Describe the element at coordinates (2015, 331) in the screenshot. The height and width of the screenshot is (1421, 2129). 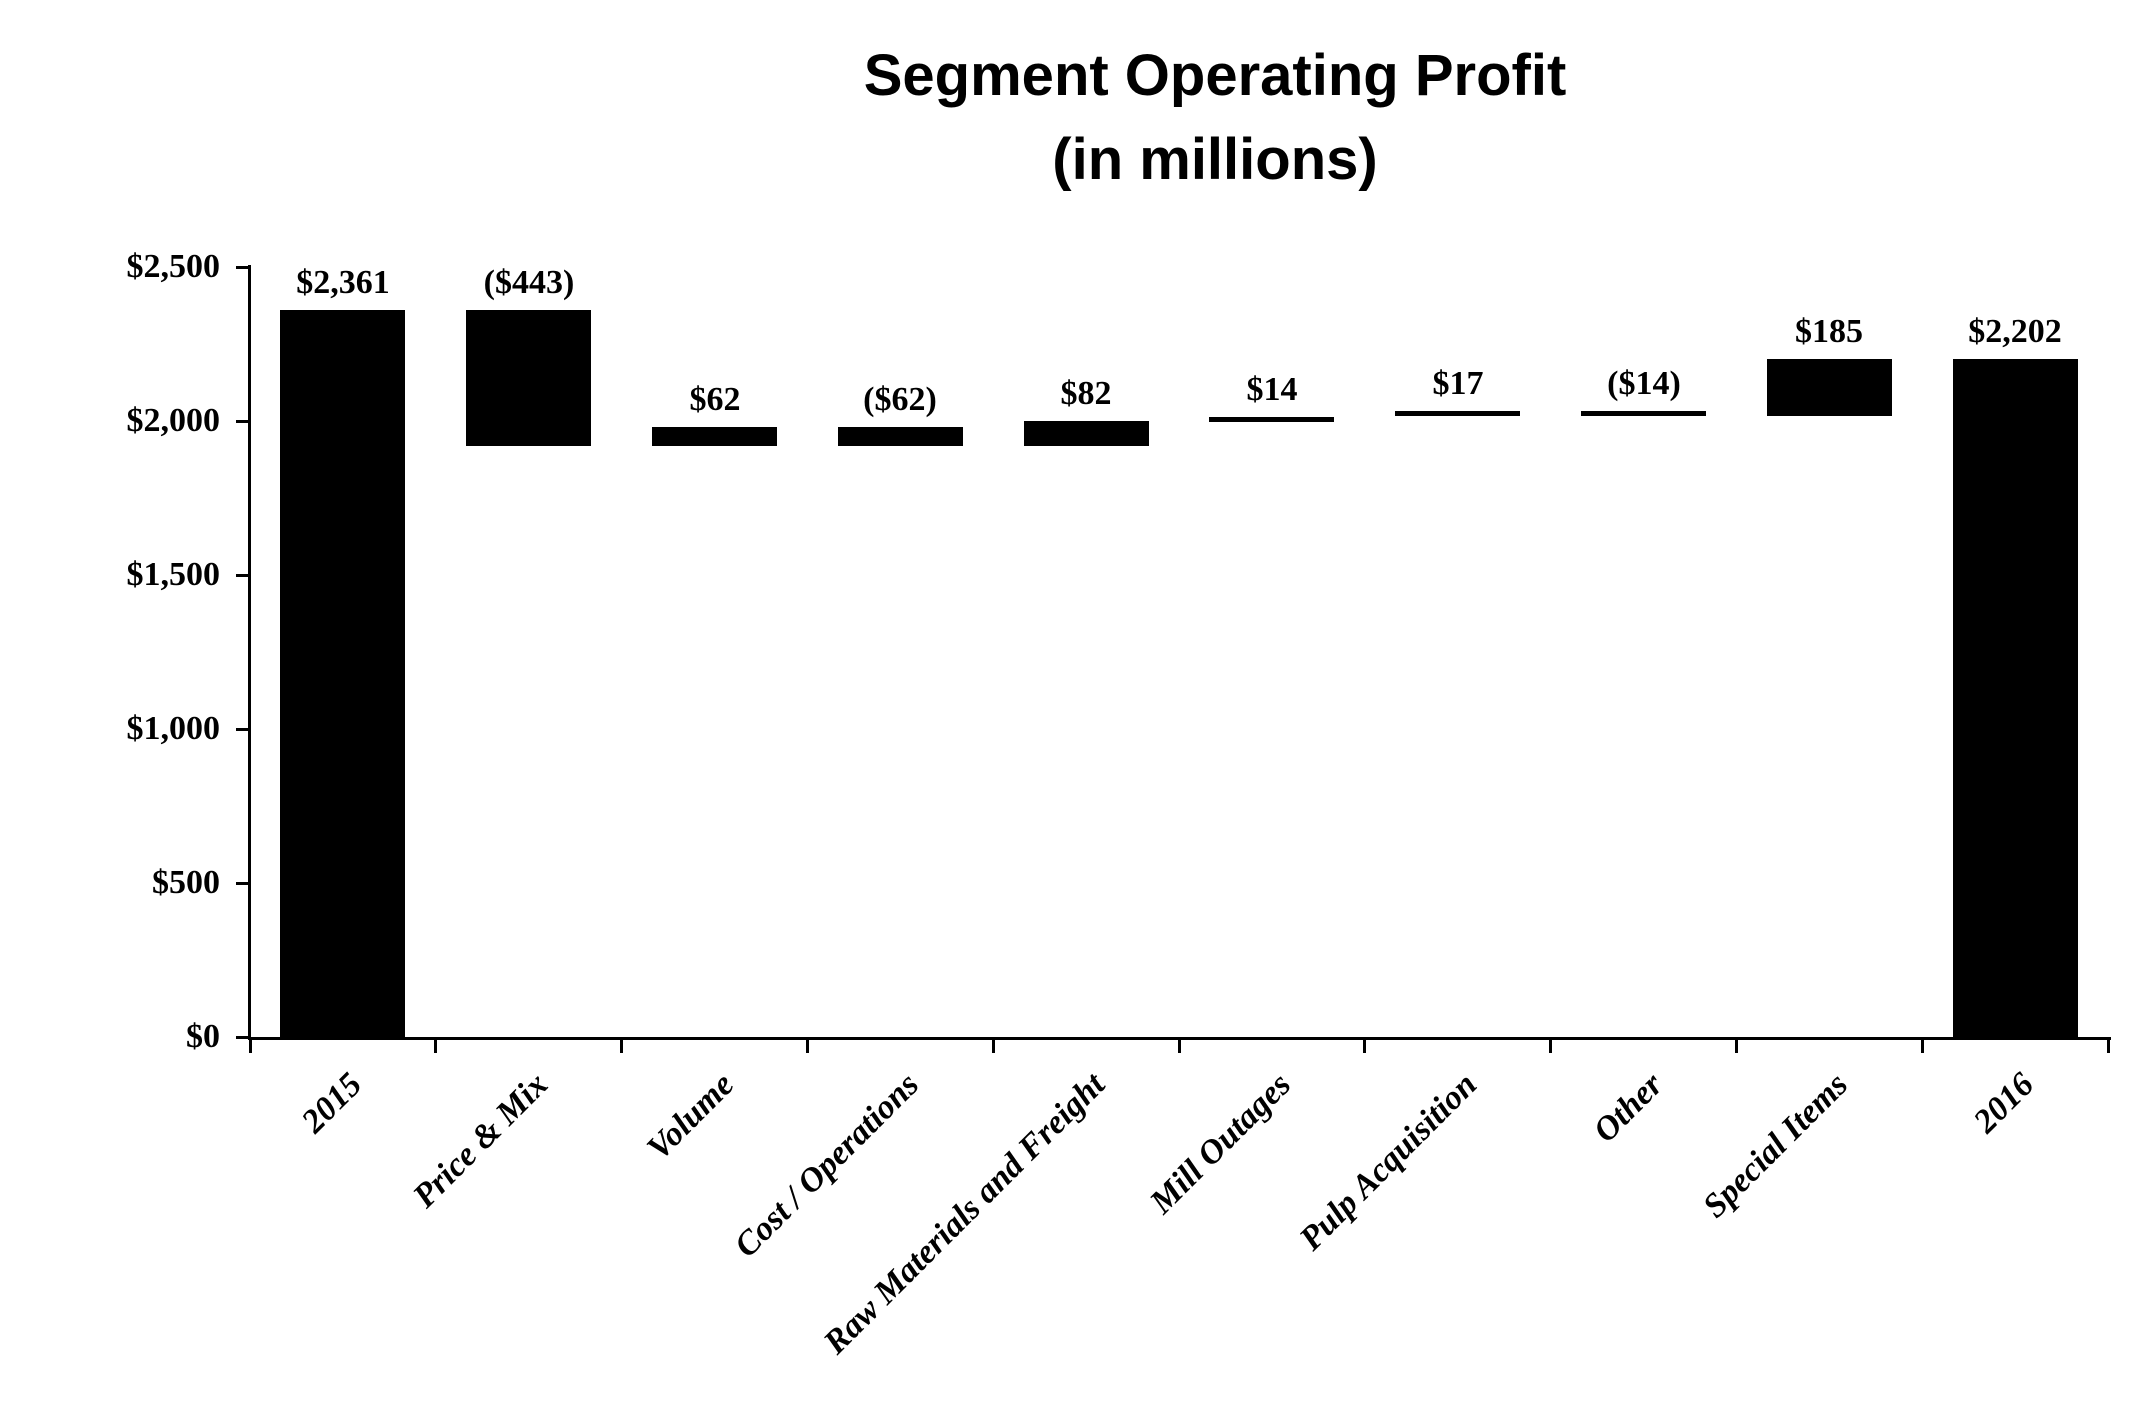
I see `bar-value-label: $2,202` at that location.